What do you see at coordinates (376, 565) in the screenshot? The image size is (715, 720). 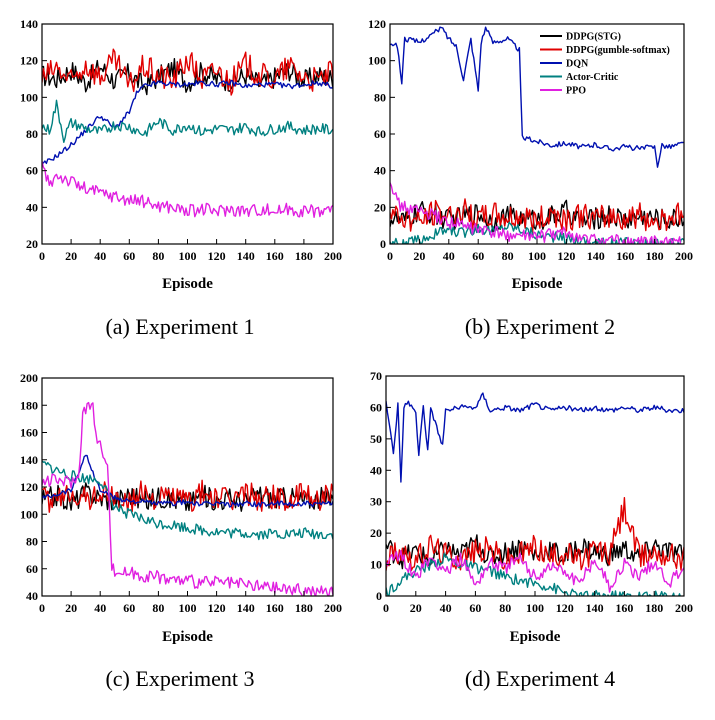 I see `y-tick-label: 10` at bounding box center [376, 565].